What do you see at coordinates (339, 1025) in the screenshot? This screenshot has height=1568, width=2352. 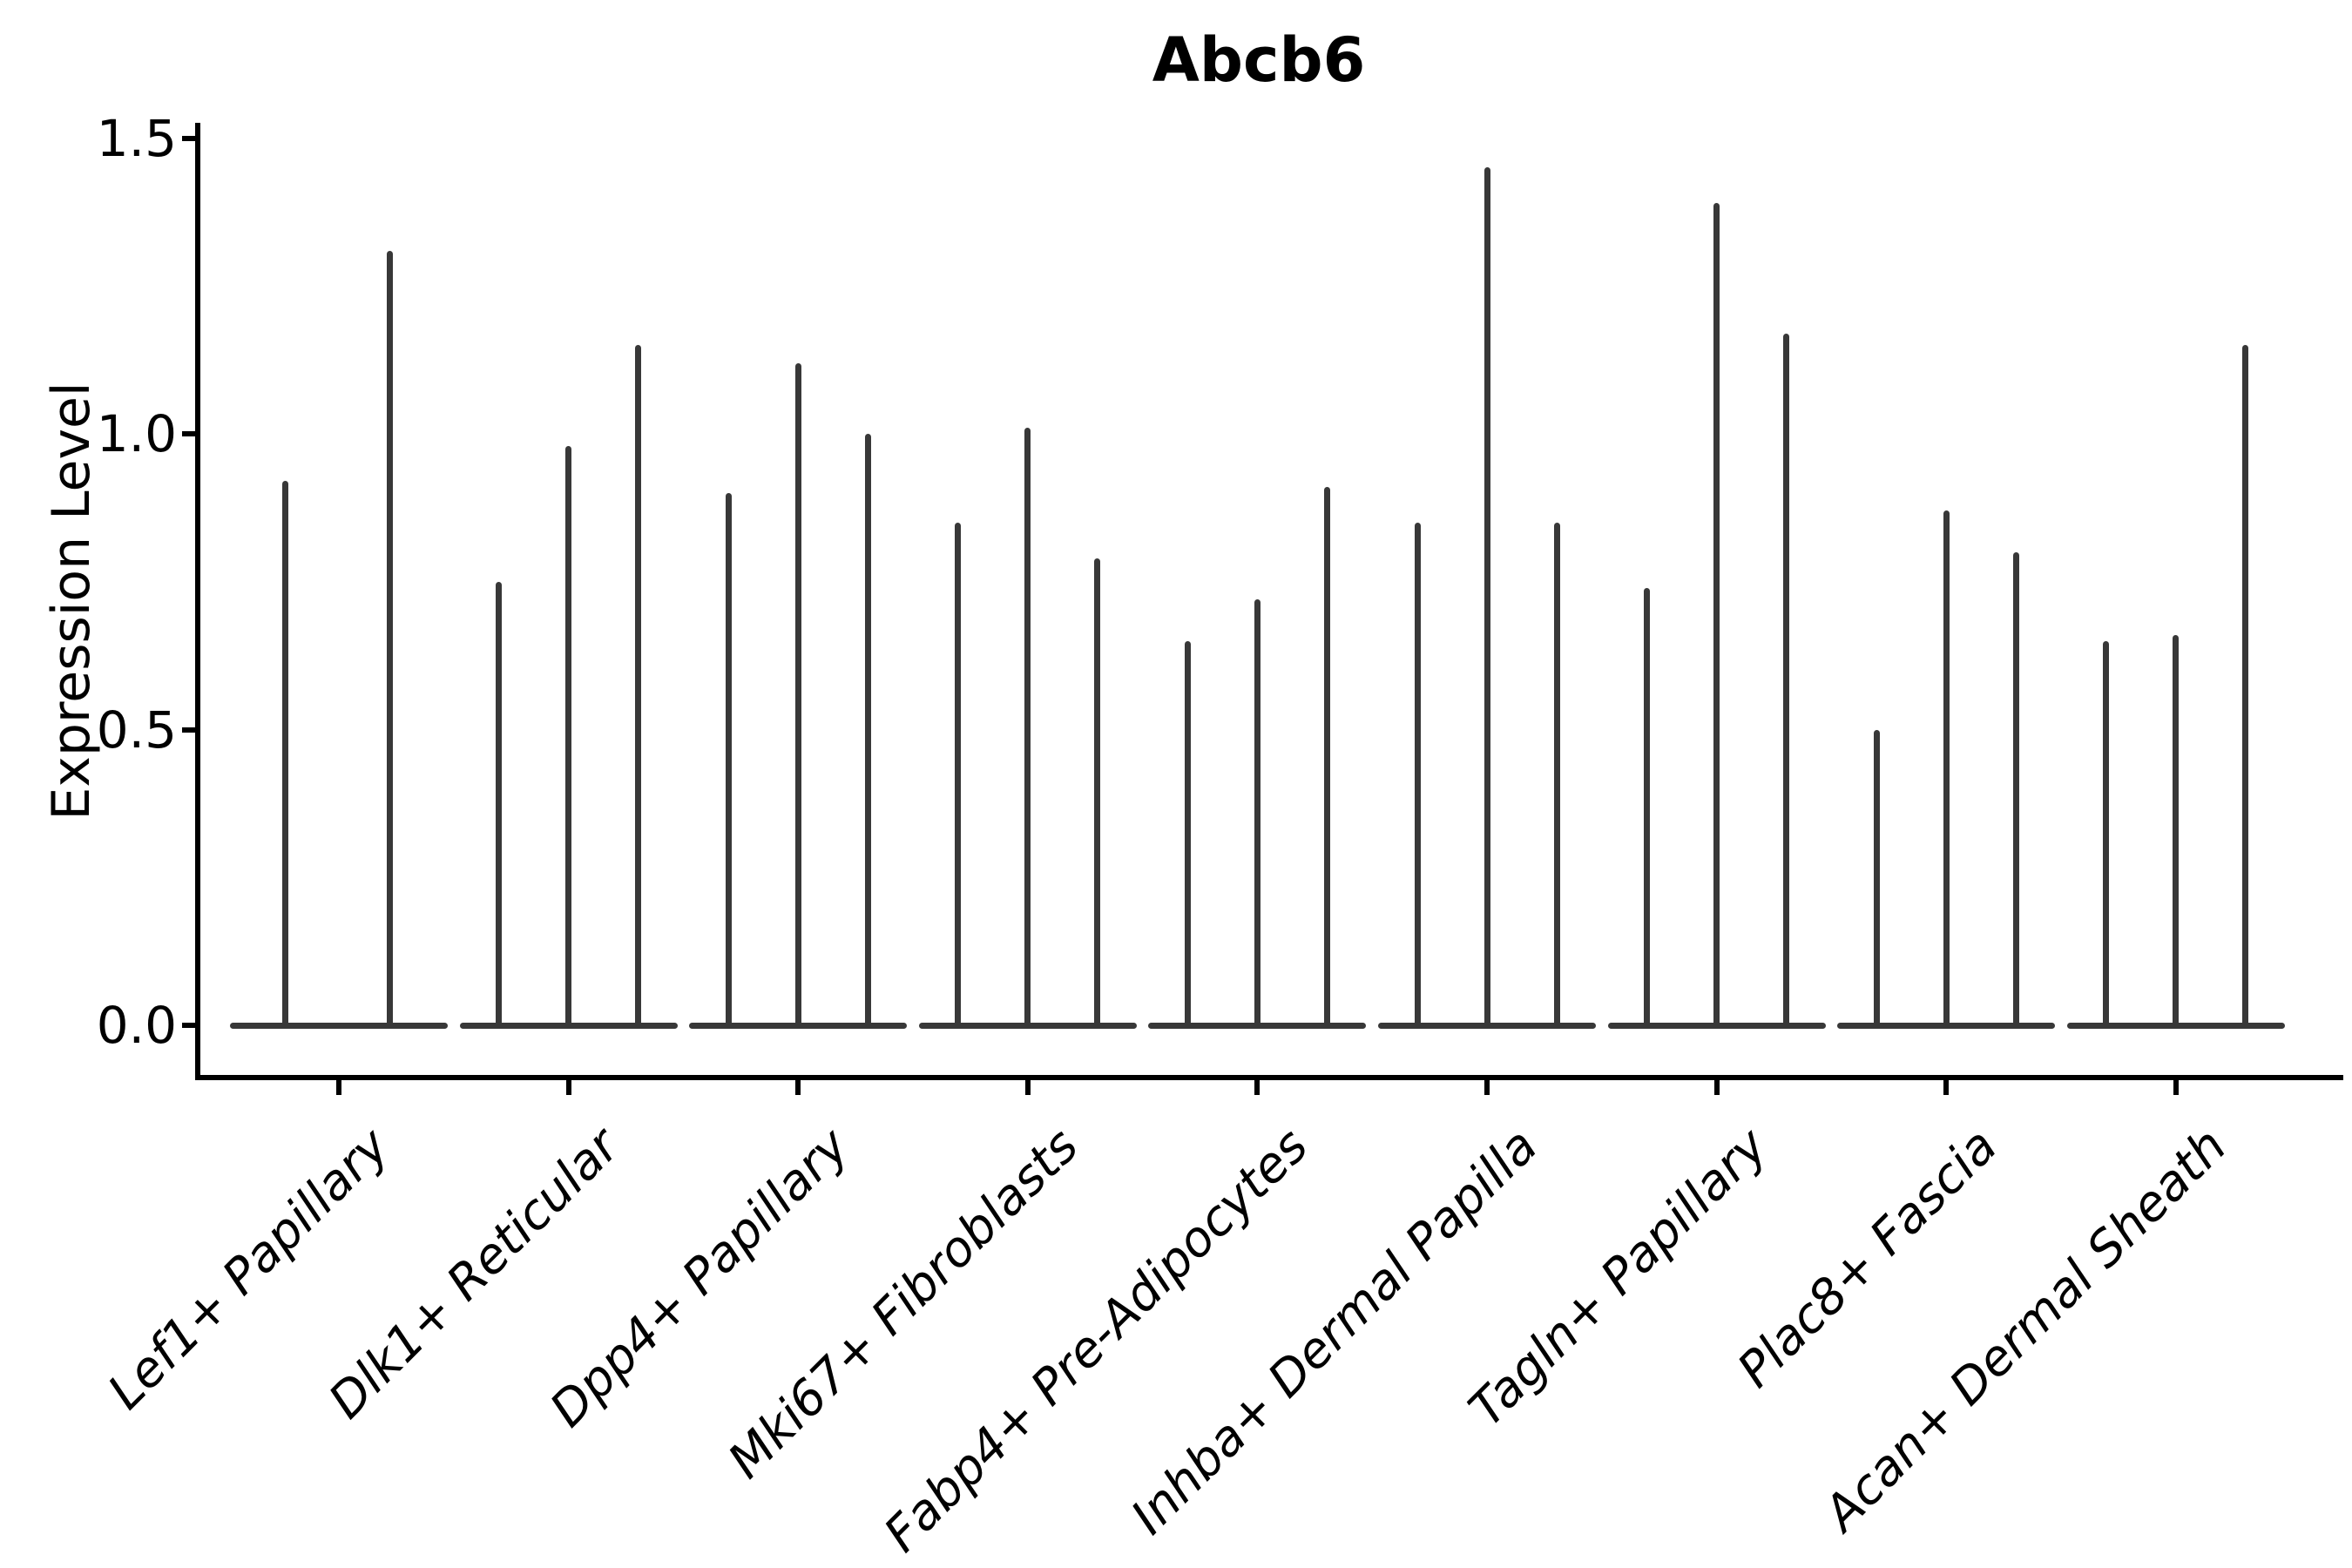 I see `violin-baseline` at bounding box center [339, 1025].